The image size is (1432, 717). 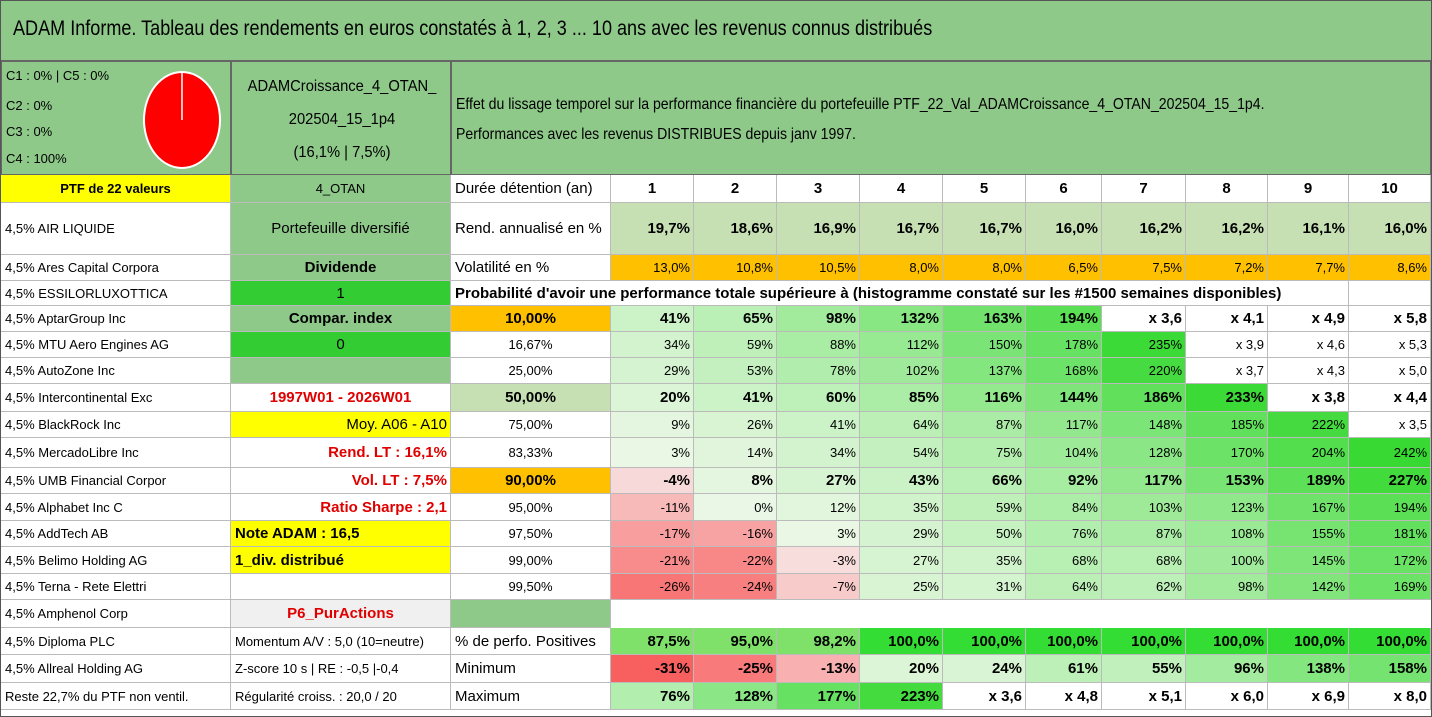 What do you see at coordinates (1325, 668) in the screenshot?
I see `cell-text: 138%` at bounding box center [1325, 668].